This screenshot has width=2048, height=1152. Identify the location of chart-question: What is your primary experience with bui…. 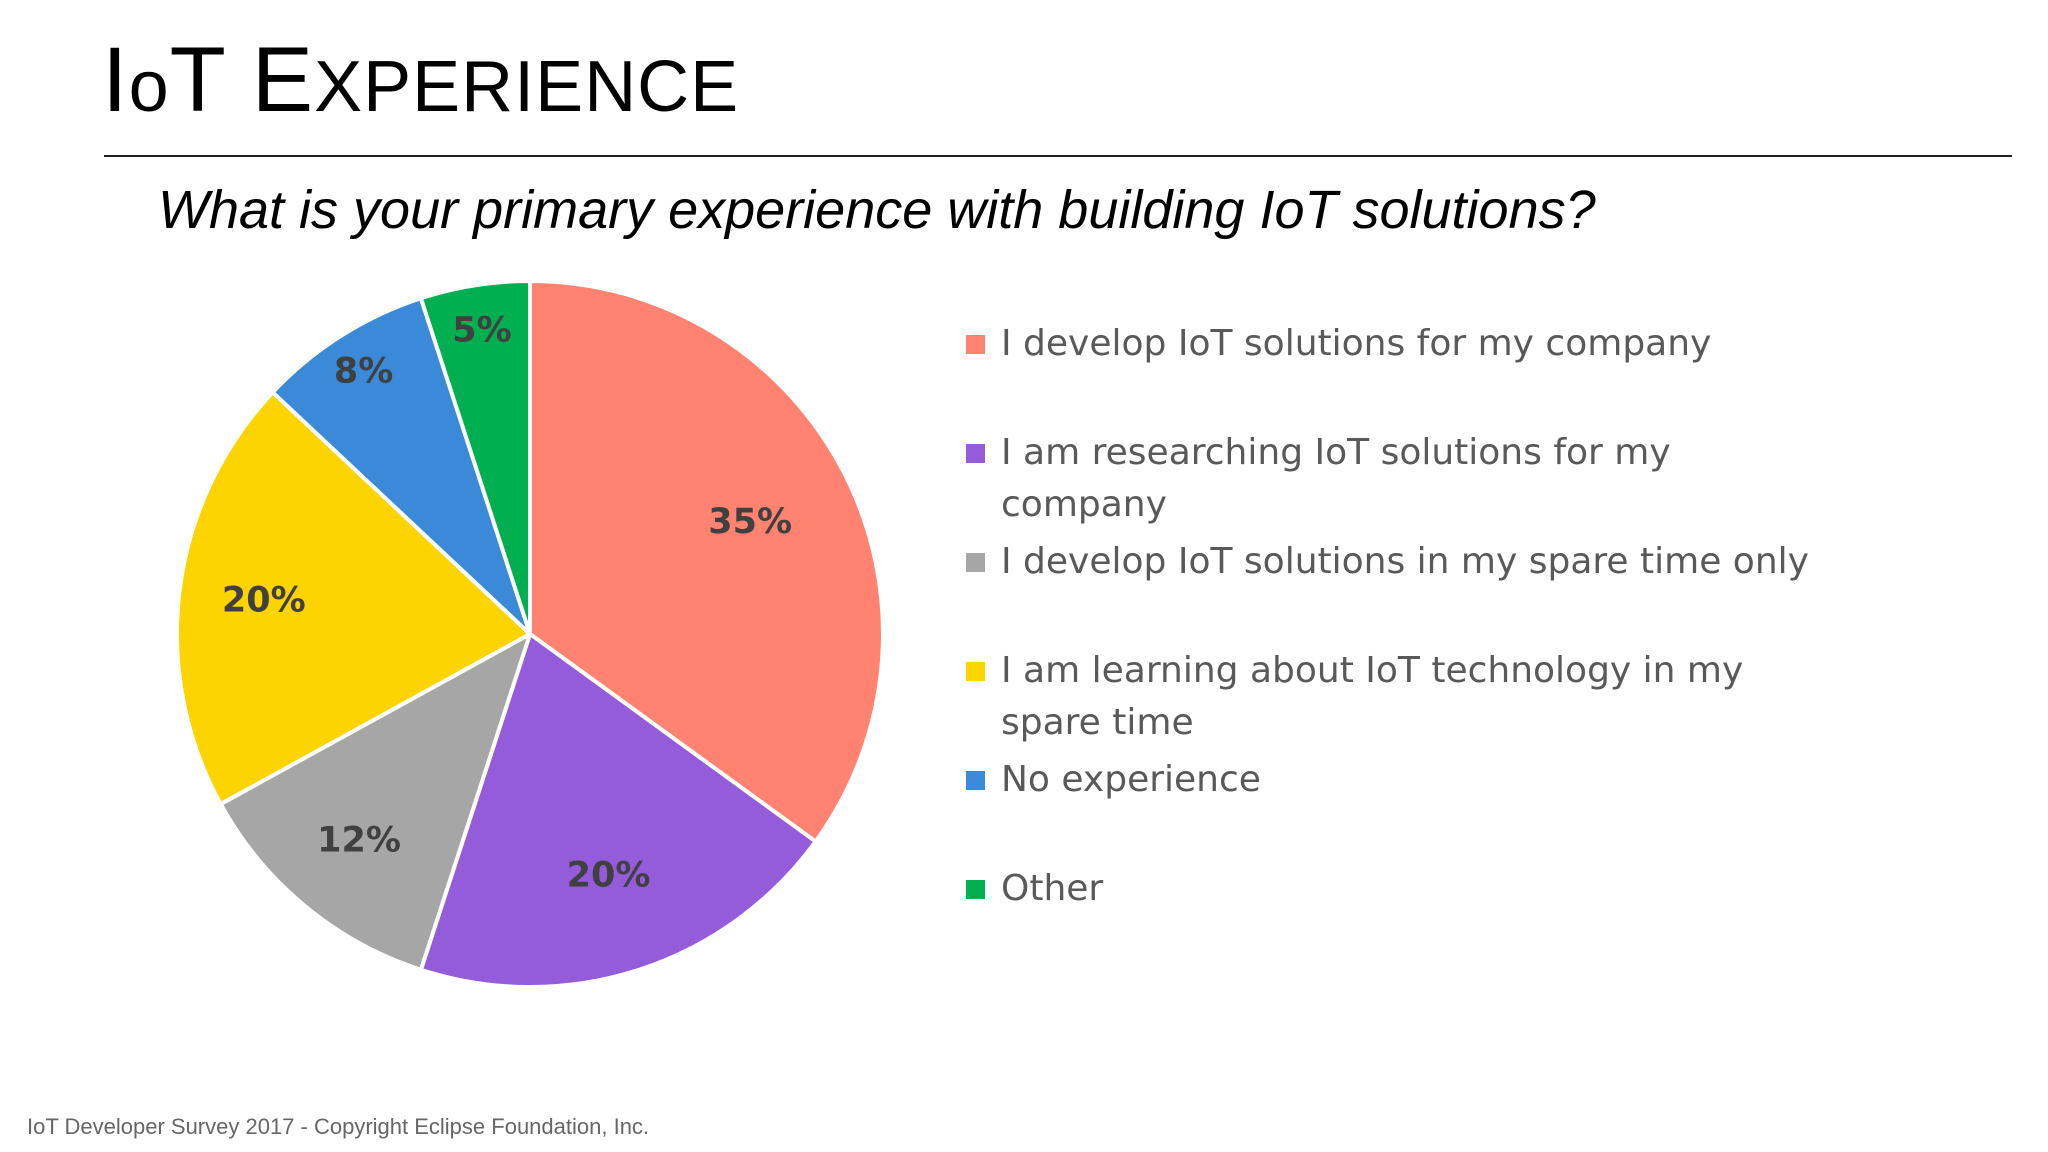
(877, 210).